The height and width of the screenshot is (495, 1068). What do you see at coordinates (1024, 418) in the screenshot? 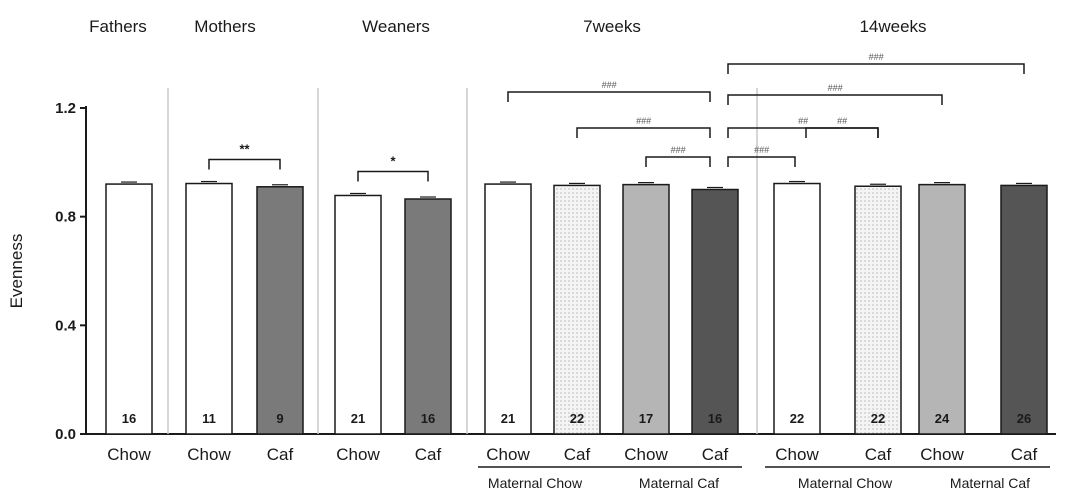
I see `sample-size-label: 26` at bounding box center [1024, 418].